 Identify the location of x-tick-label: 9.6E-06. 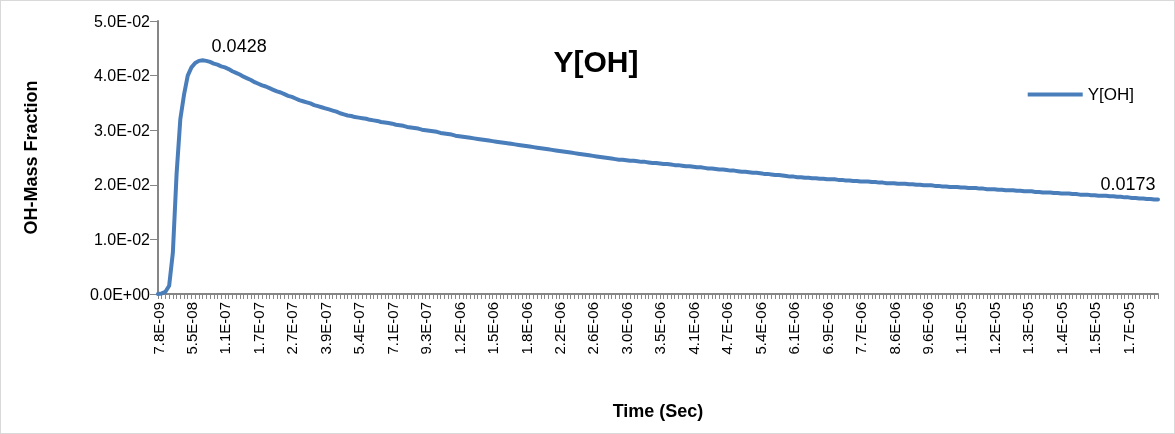
(928, 328).